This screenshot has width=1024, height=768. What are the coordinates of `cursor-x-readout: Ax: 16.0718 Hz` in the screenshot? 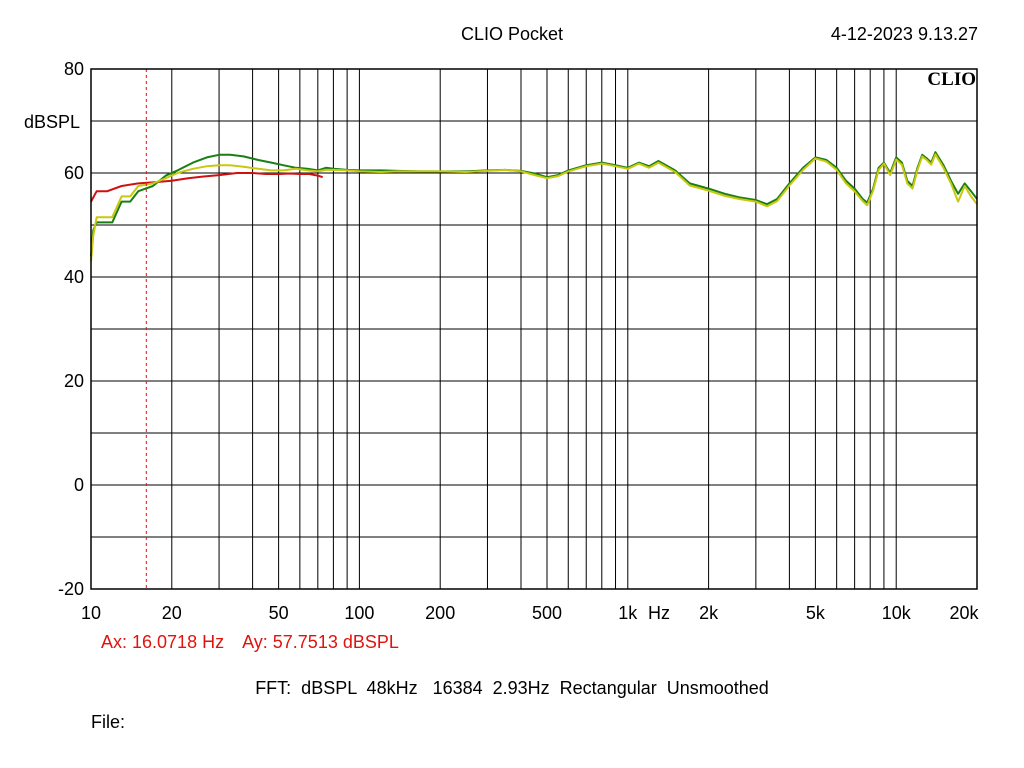 It's located at (163, 642).